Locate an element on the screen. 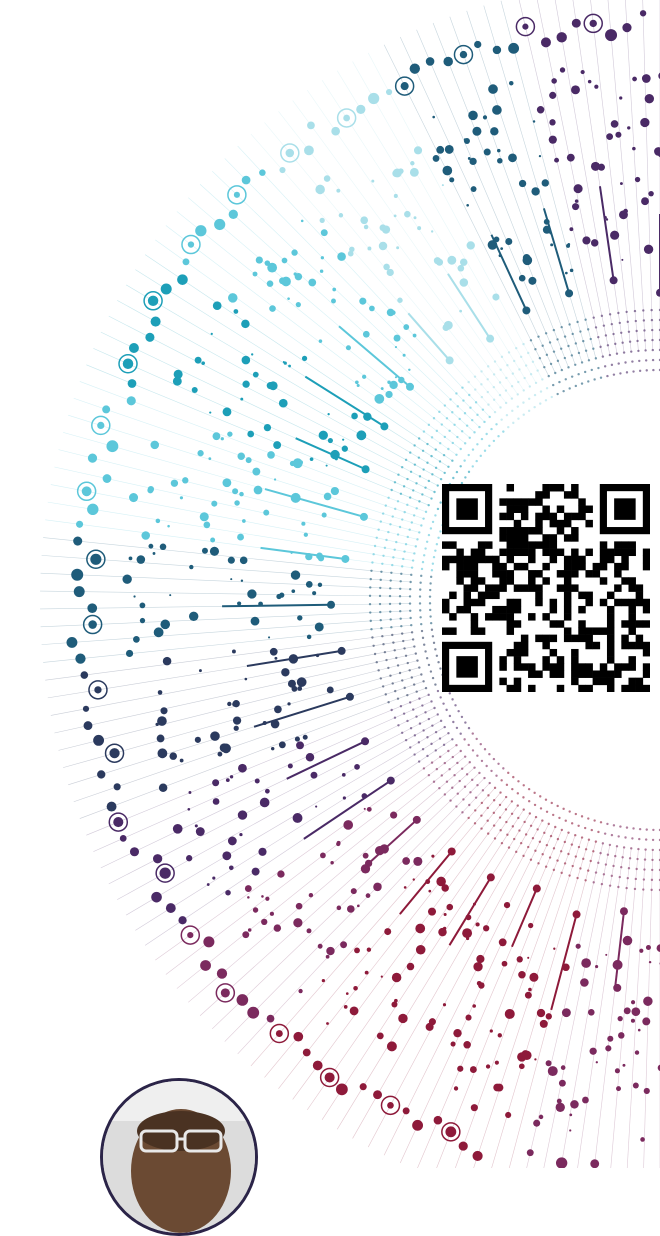 The image size is (660, 1236). stick-line is located at coordinates (294, 658).